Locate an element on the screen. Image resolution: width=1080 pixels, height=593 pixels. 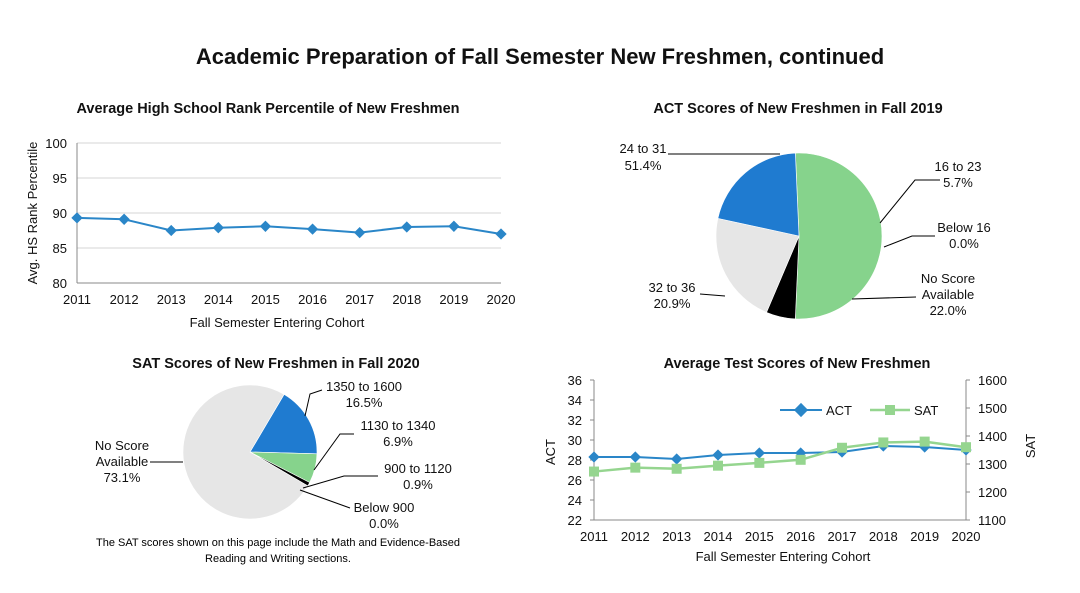
act-pct-32-36: 20.9% is located at coordinates (672, 303).